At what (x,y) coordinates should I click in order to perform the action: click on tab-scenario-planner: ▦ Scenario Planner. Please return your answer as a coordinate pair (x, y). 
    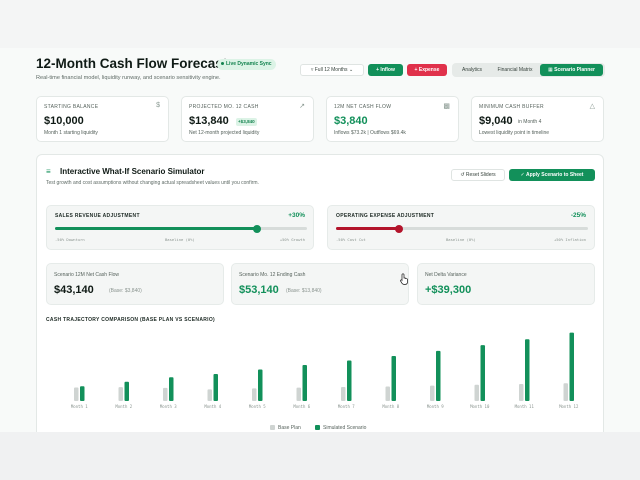
    Looking at the image, I should click on (571, 70).